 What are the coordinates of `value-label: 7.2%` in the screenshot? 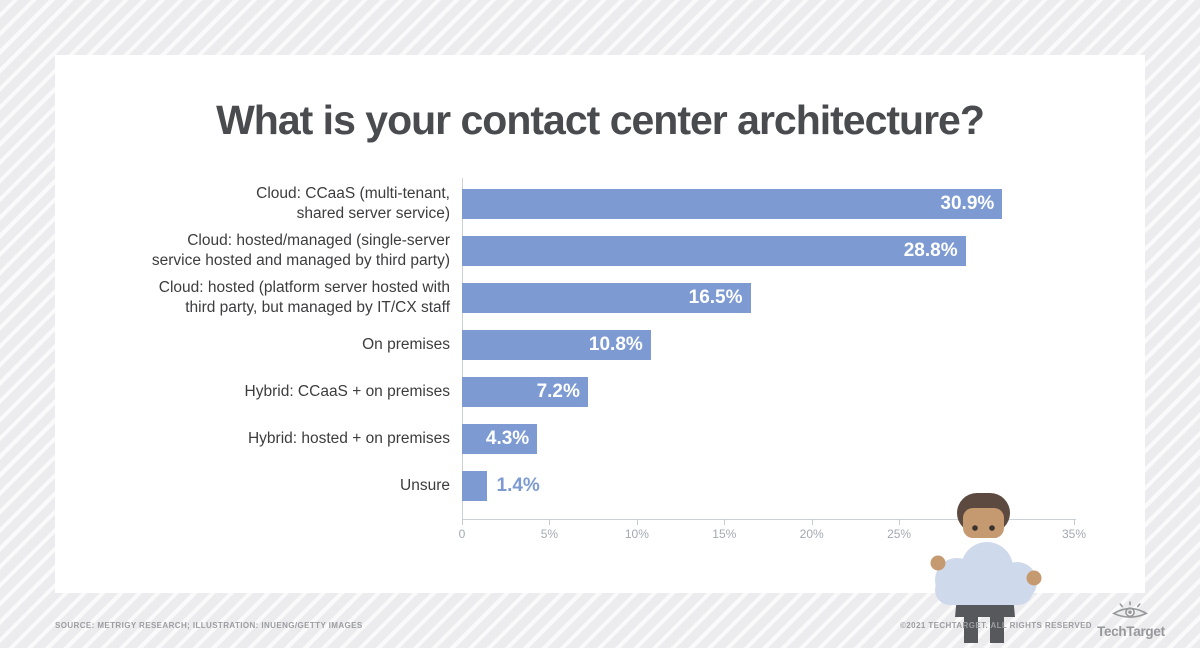 It's located at (558, 391).